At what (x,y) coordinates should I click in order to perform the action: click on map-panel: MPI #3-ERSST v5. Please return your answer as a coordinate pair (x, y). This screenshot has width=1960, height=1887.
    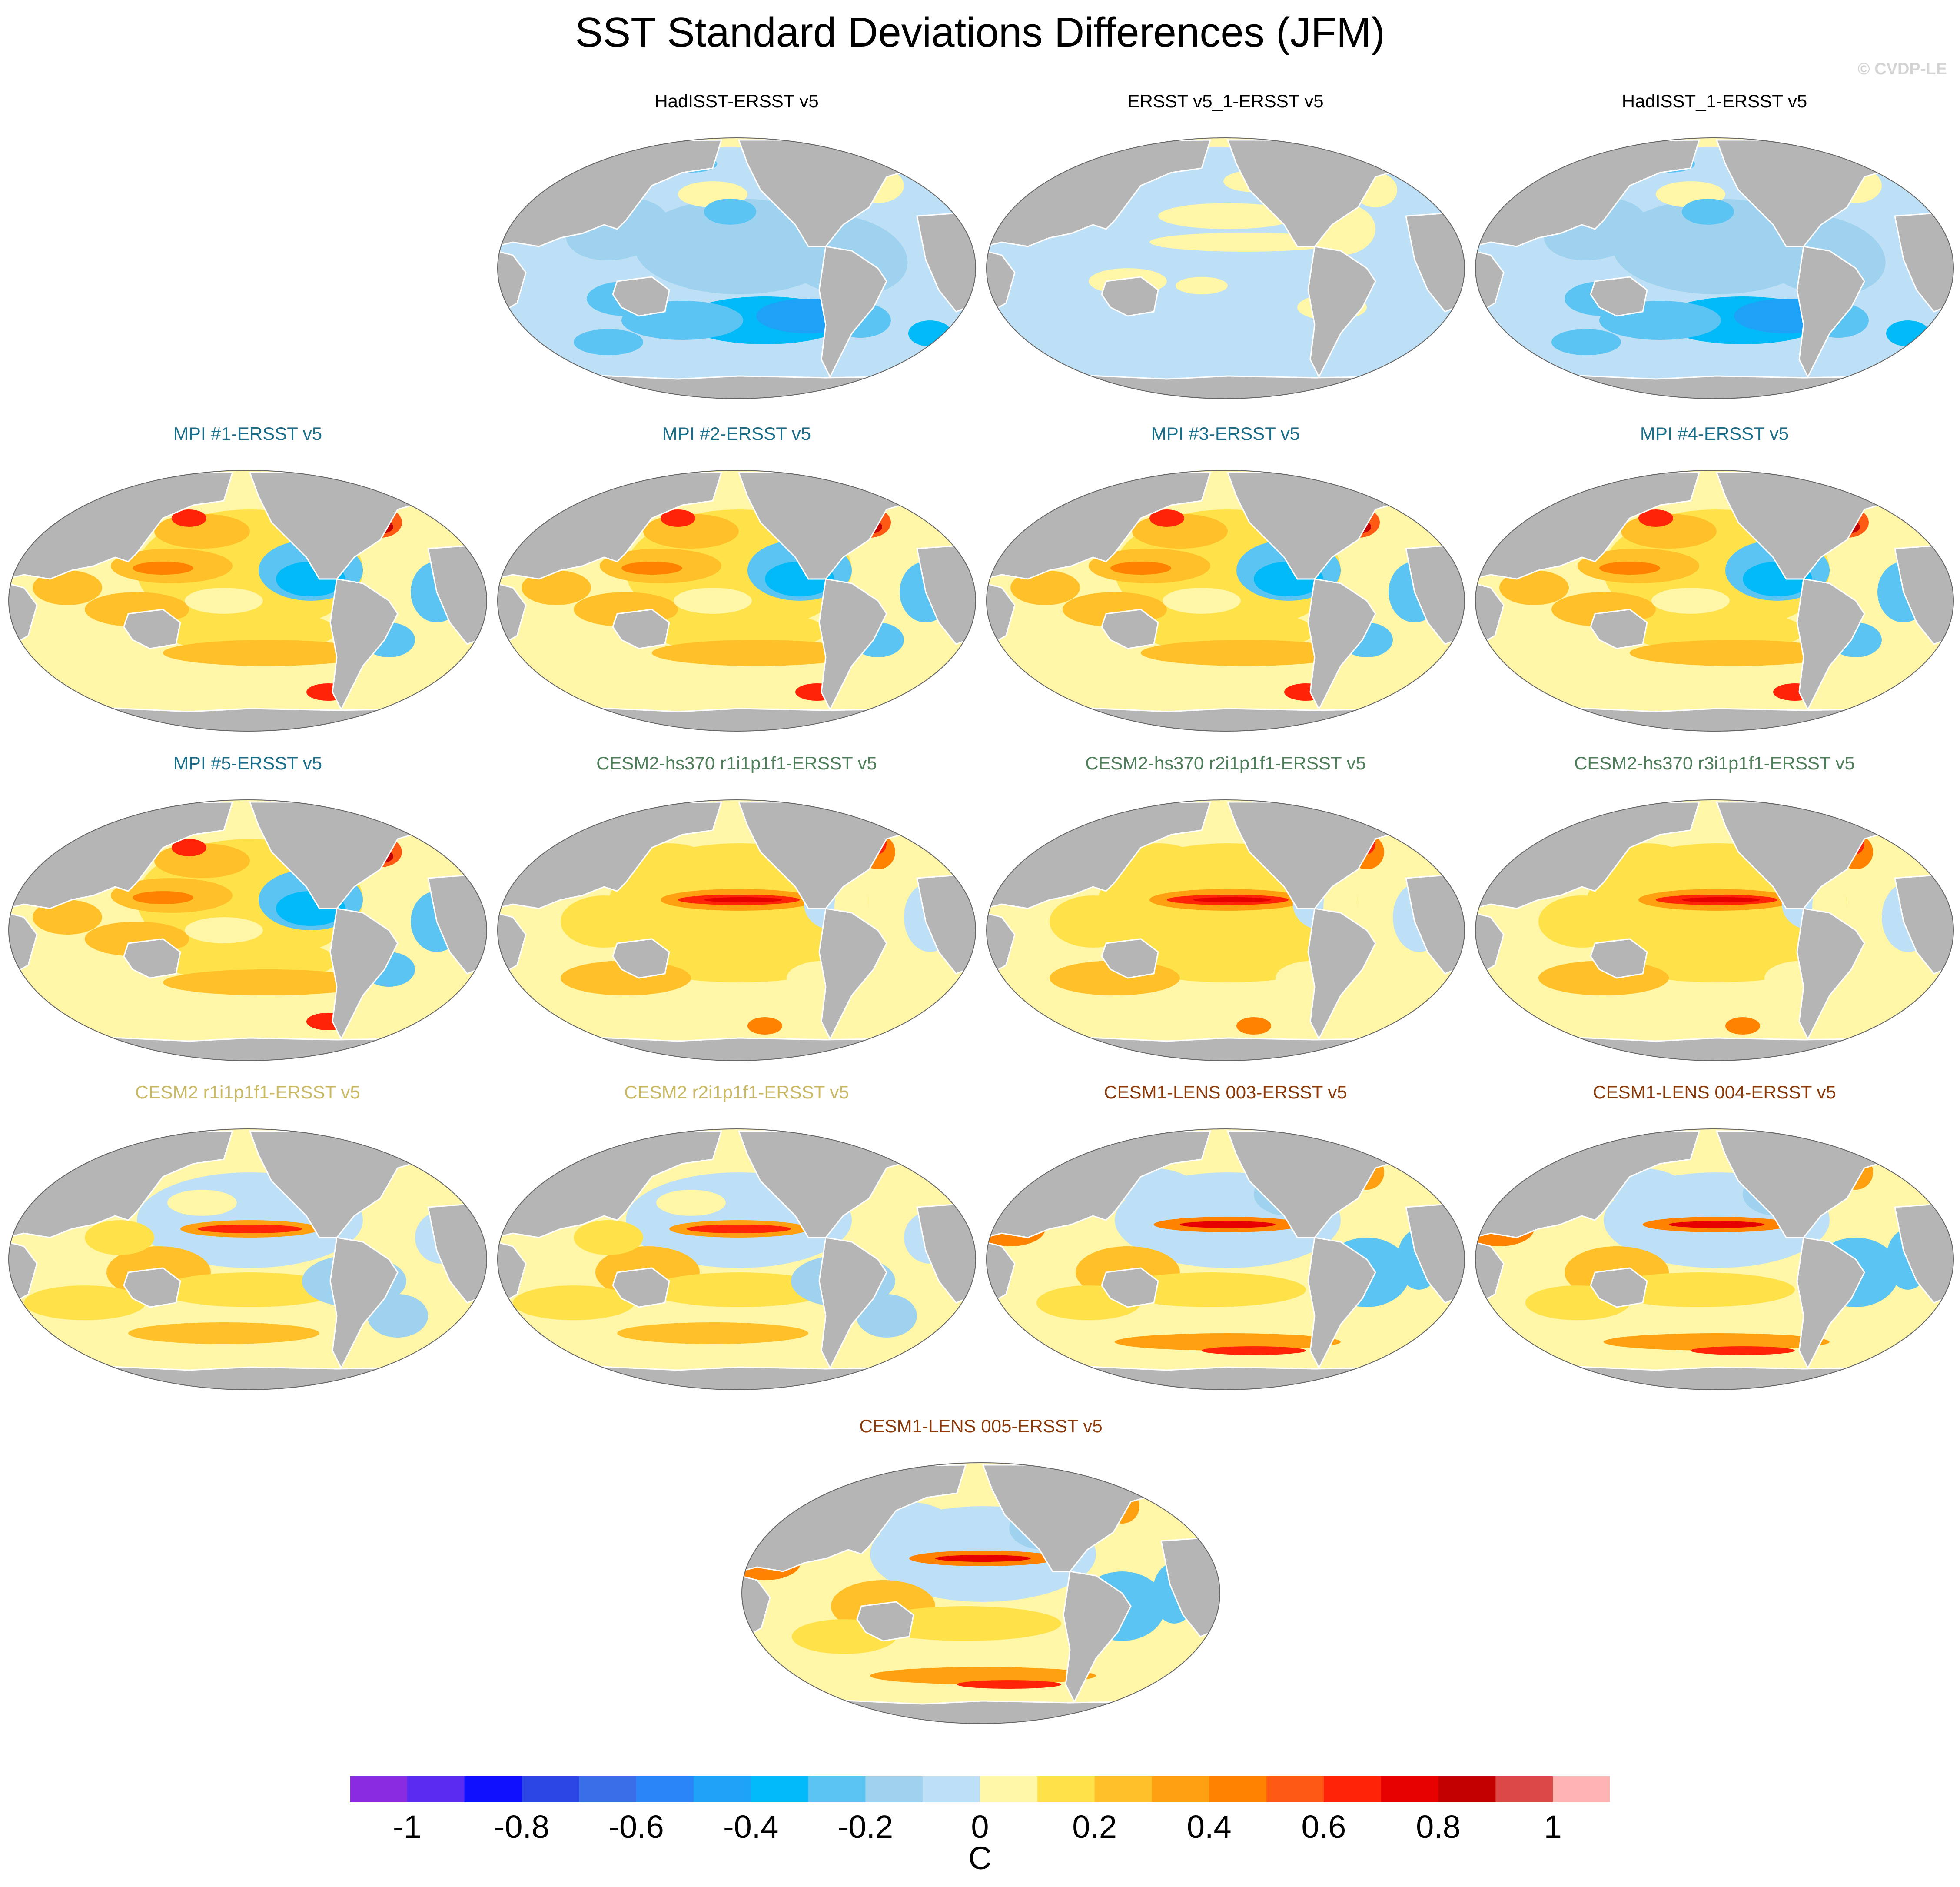
    Looking at the image, I should click on (1225, 589).